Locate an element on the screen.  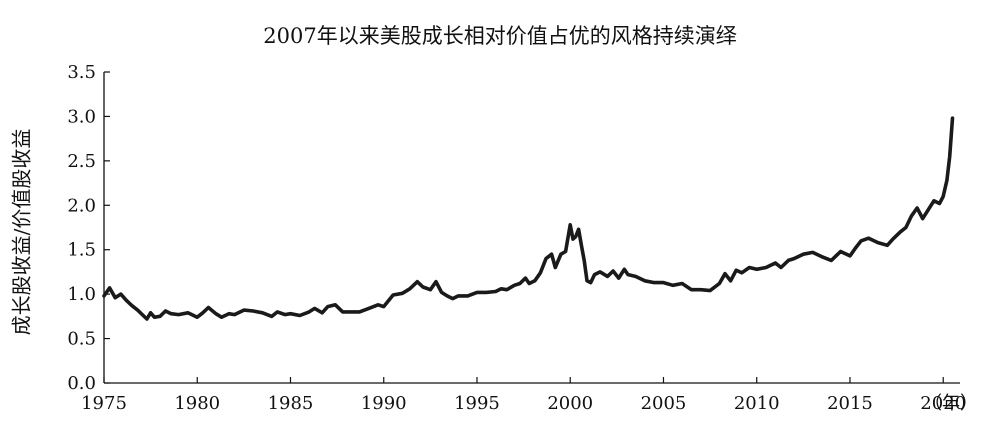
y-tick-label: 0.0 is located at coordinates (81, 383).